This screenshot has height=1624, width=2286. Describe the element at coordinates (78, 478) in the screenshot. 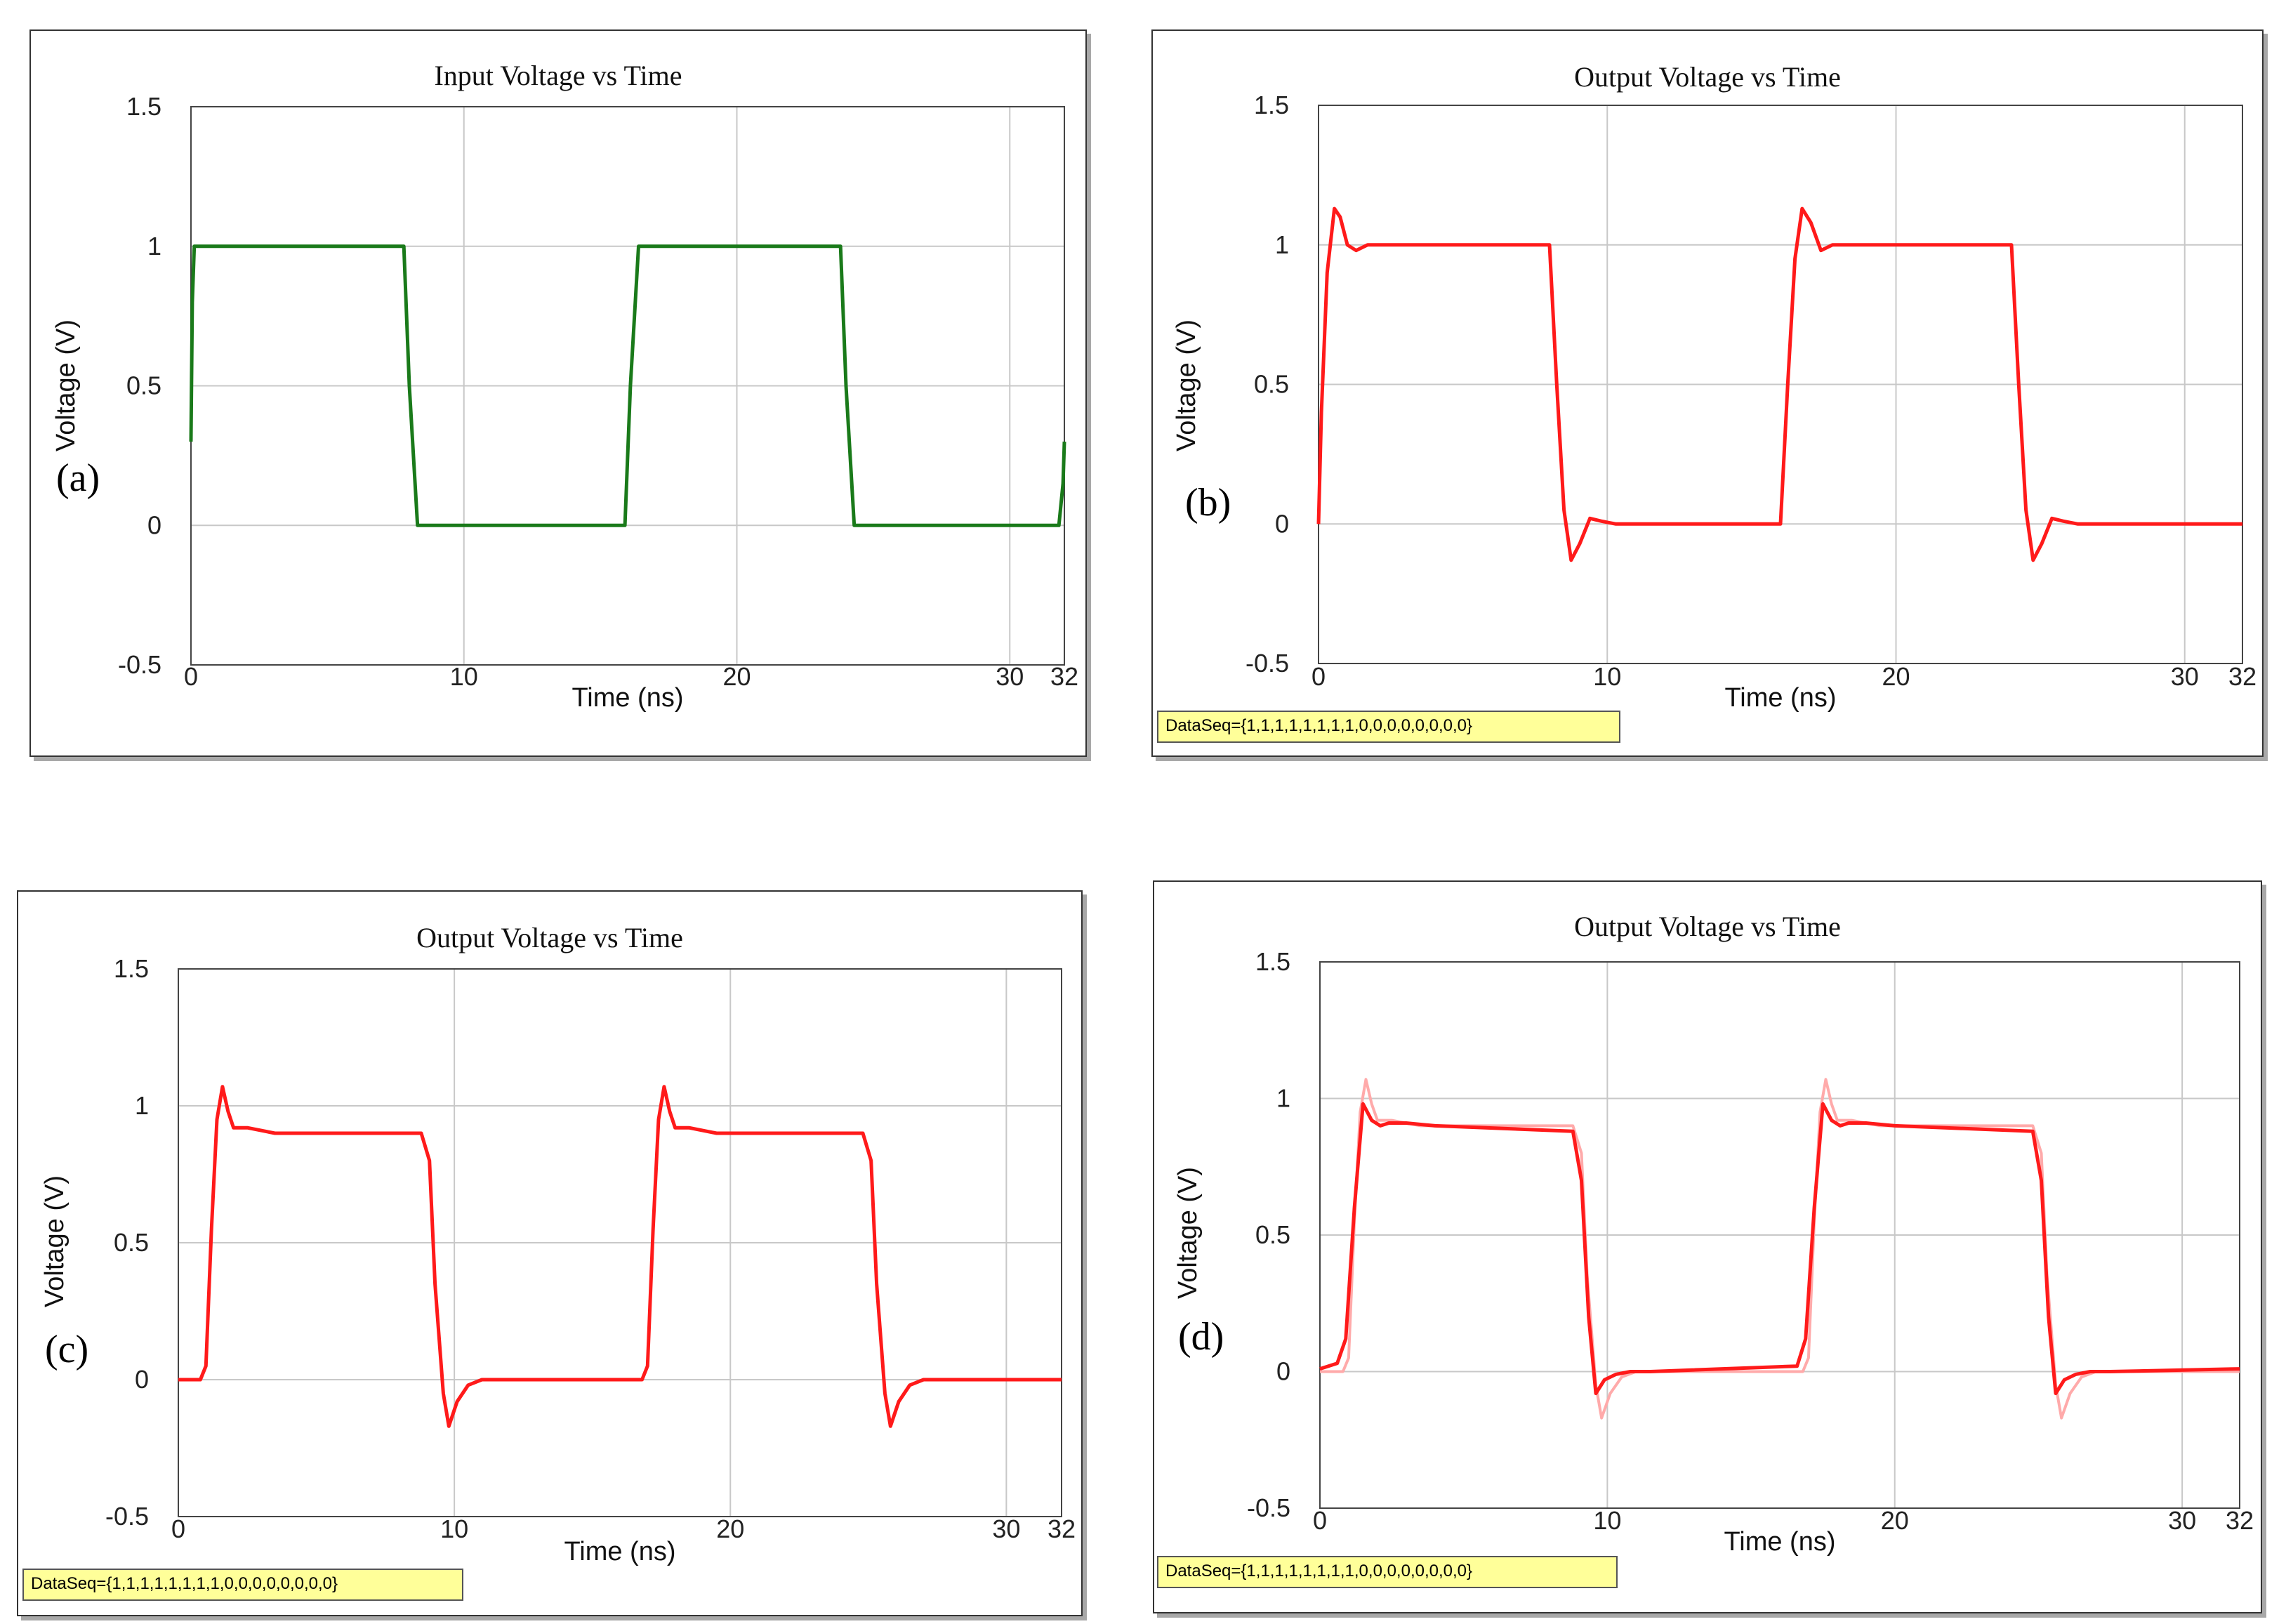

I see `panel-label: (a)` at that location.